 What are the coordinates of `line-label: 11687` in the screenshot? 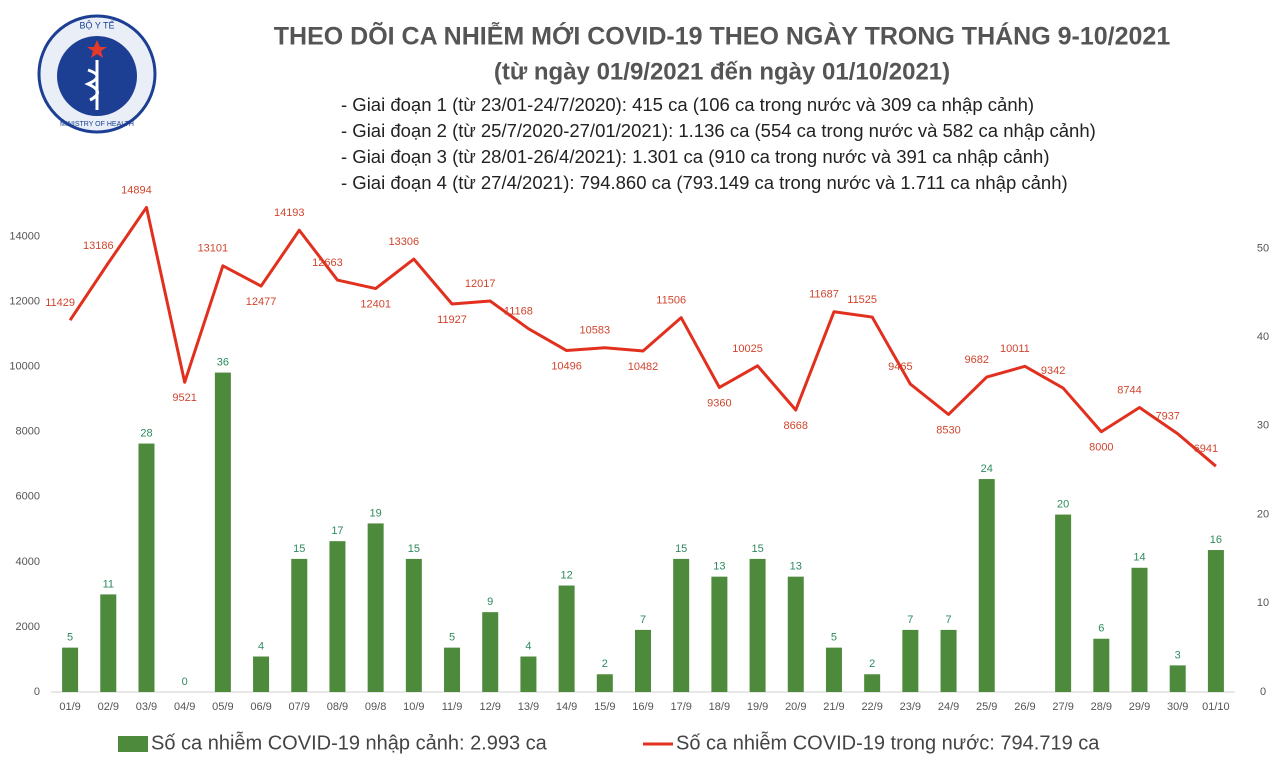 It's located at (824, 295).